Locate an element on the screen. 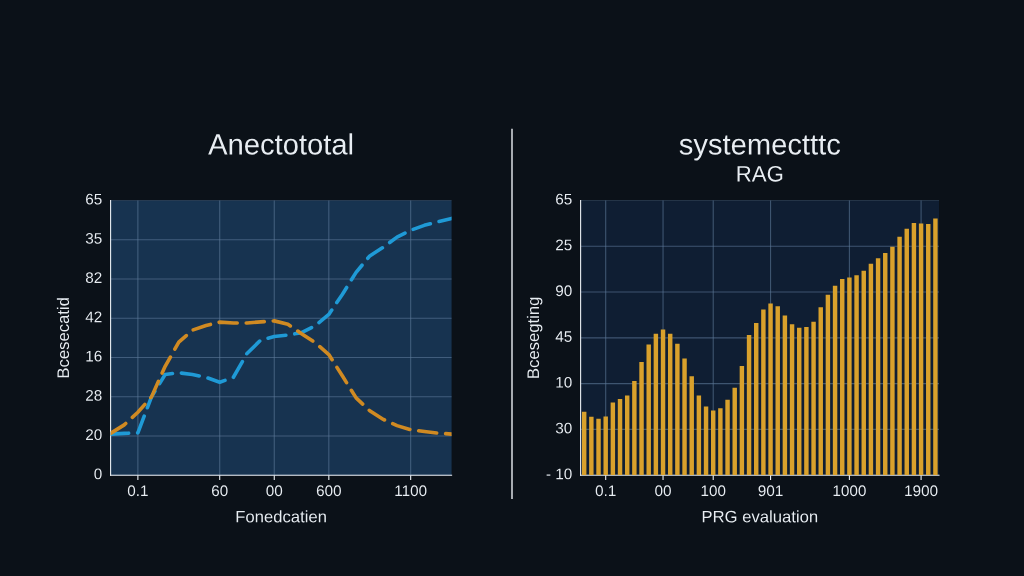 Image resolution: width=1024 pixels, height=576 pixels. x-tick-label: 600 is located at coordinates (328, 491).